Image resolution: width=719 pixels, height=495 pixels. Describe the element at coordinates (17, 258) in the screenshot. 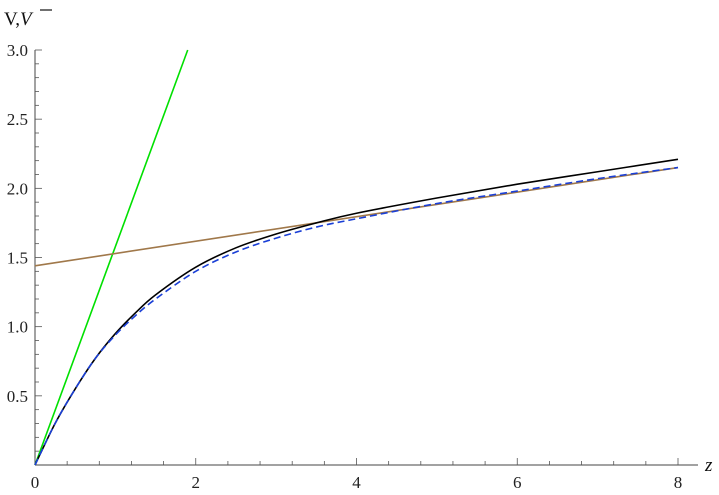

I see `y-tick-label: 1.5` at that location.